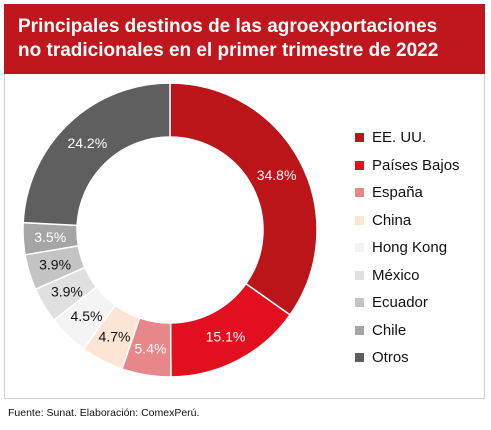 The height and width of the screenshot is (430, 491). I want to click on slice-label-mexico: 3.9%, so click(67, 291).